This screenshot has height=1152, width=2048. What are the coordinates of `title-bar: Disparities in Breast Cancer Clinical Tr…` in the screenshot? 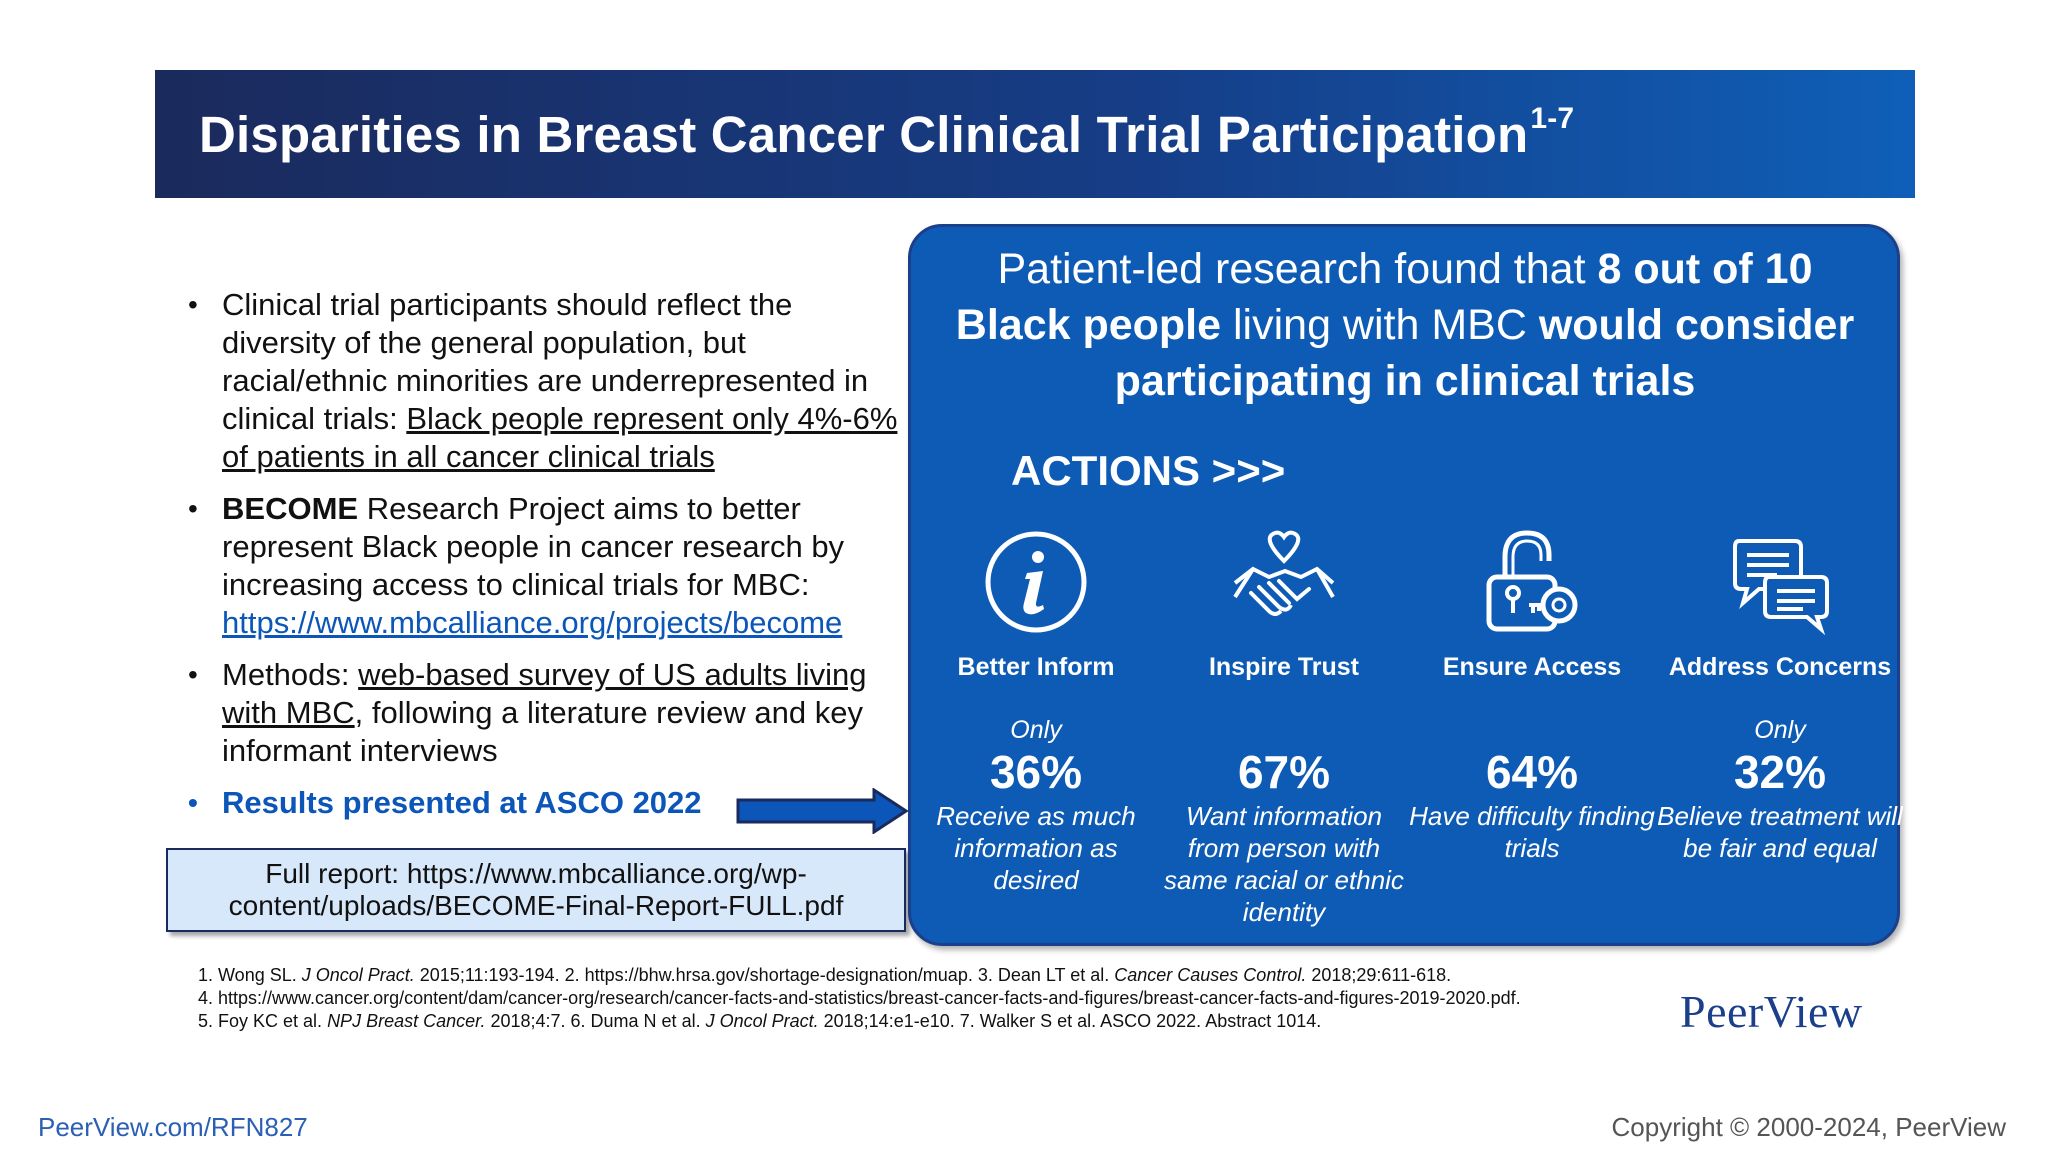 It's located at (1035, 134).